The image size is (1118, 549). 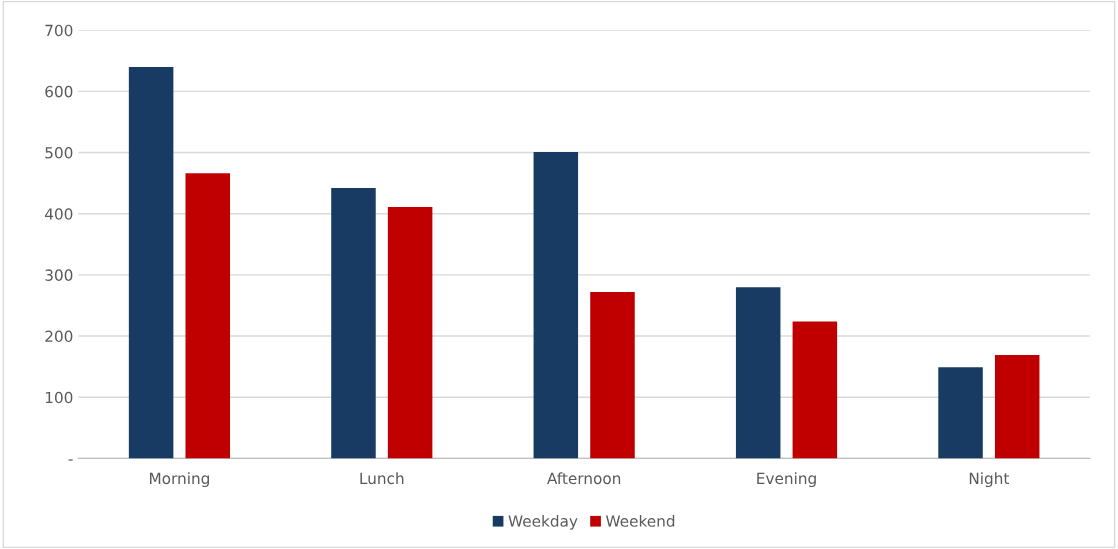 I want to click on x-tick-label: Lunch, so click(x=382, y=478).